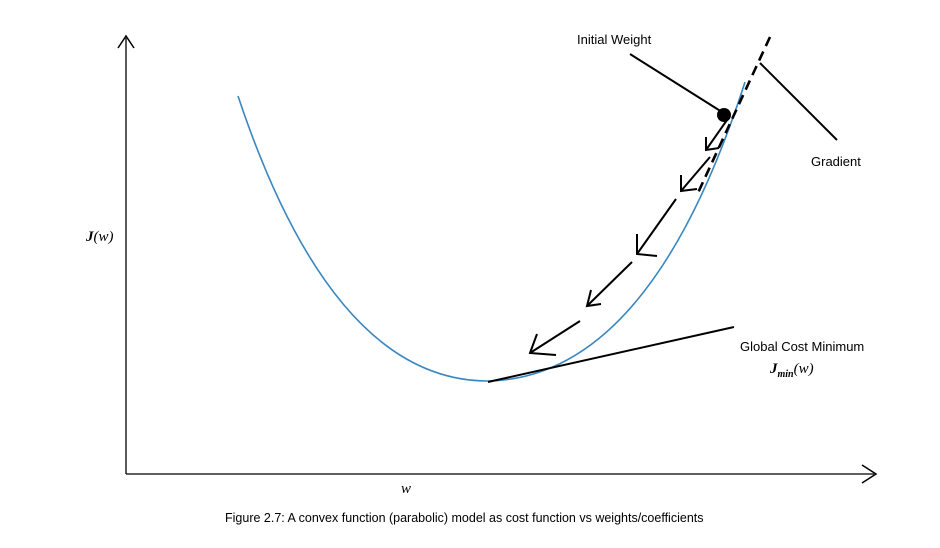 The height and width of the screenshot is (548, 940). Describe the element at coordinates (836, 161) in the screenshot. I see `gradient-label: Gradient` at that location.